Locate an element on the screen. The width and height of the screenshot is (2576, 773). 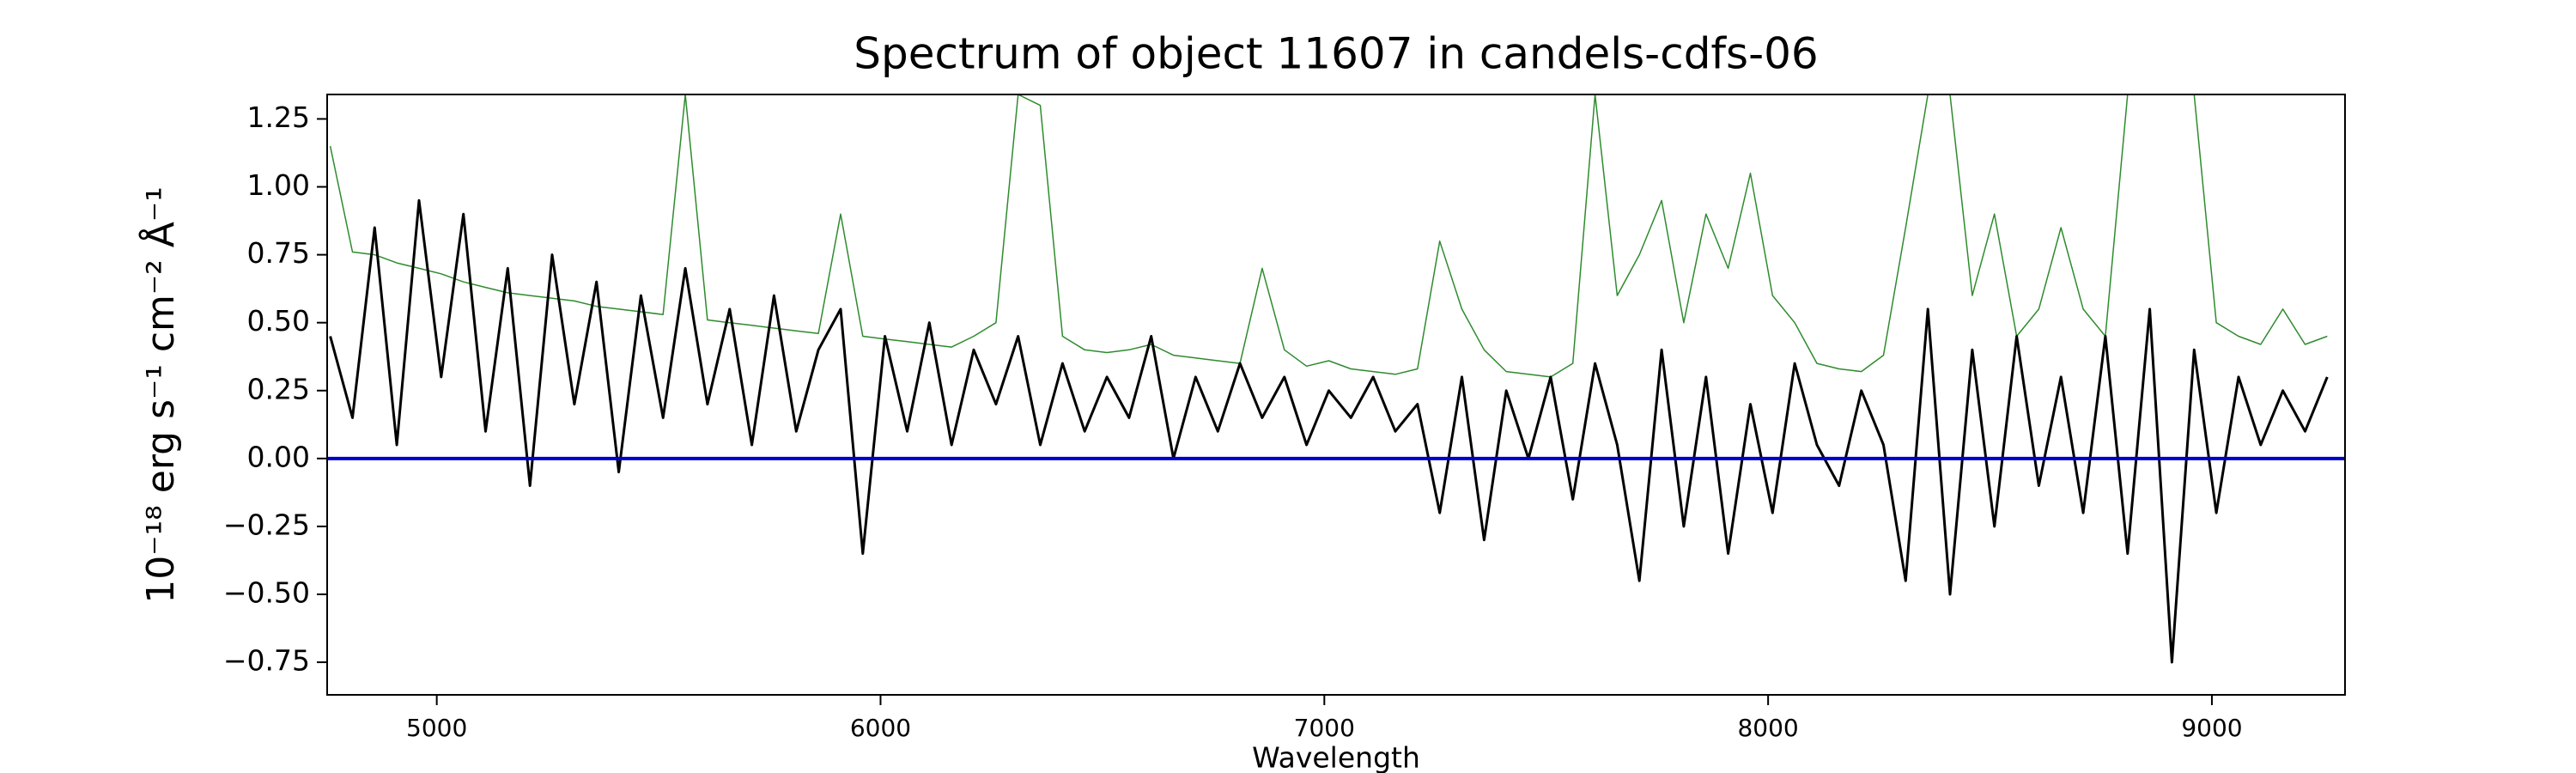
x-axis-label: Wavelength is located at coordinates (1336, 757).